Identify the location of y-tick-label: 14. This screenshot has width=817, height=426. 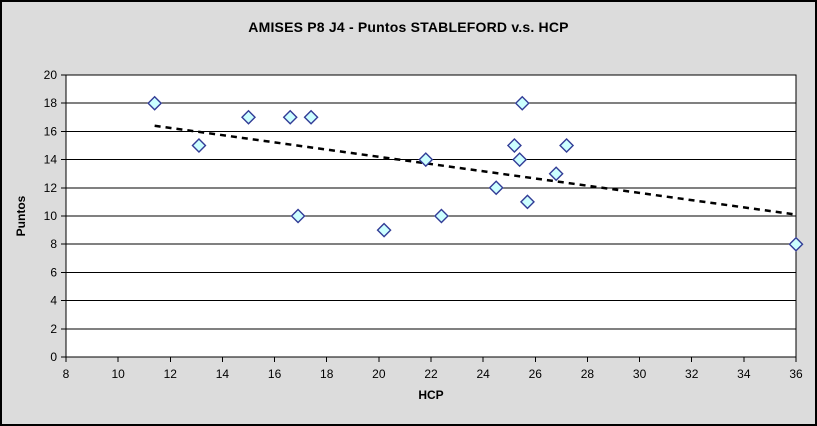
(51, 160).